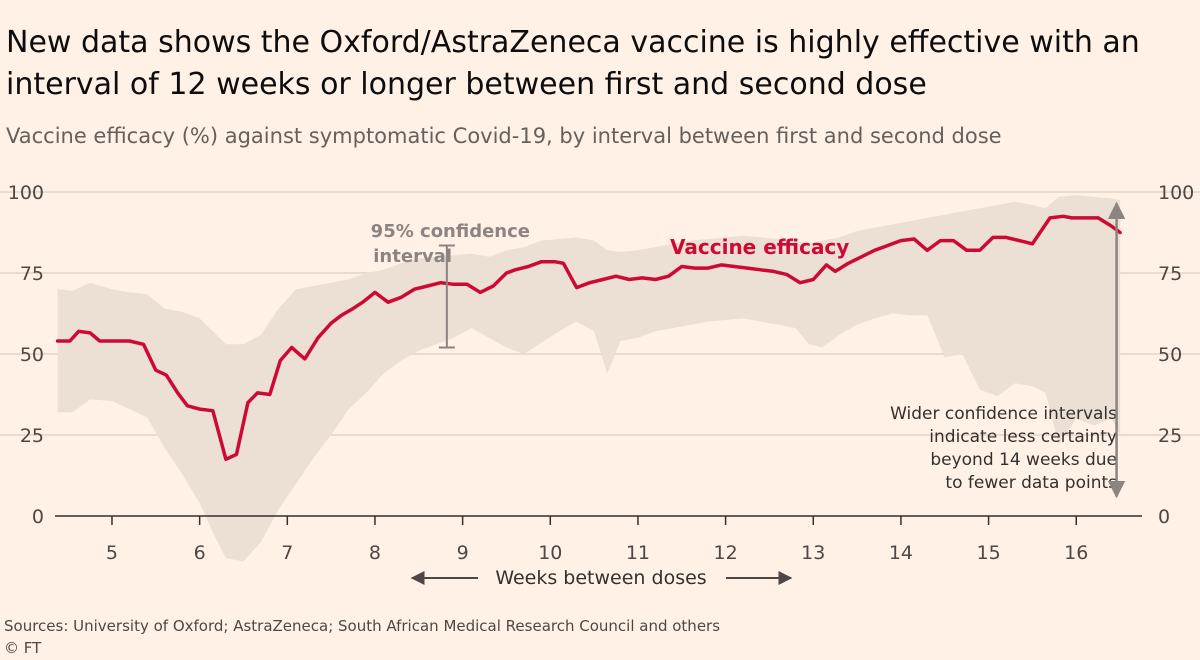  I want to click on x-axis-title: Weeks between doses, so click(600, 578).